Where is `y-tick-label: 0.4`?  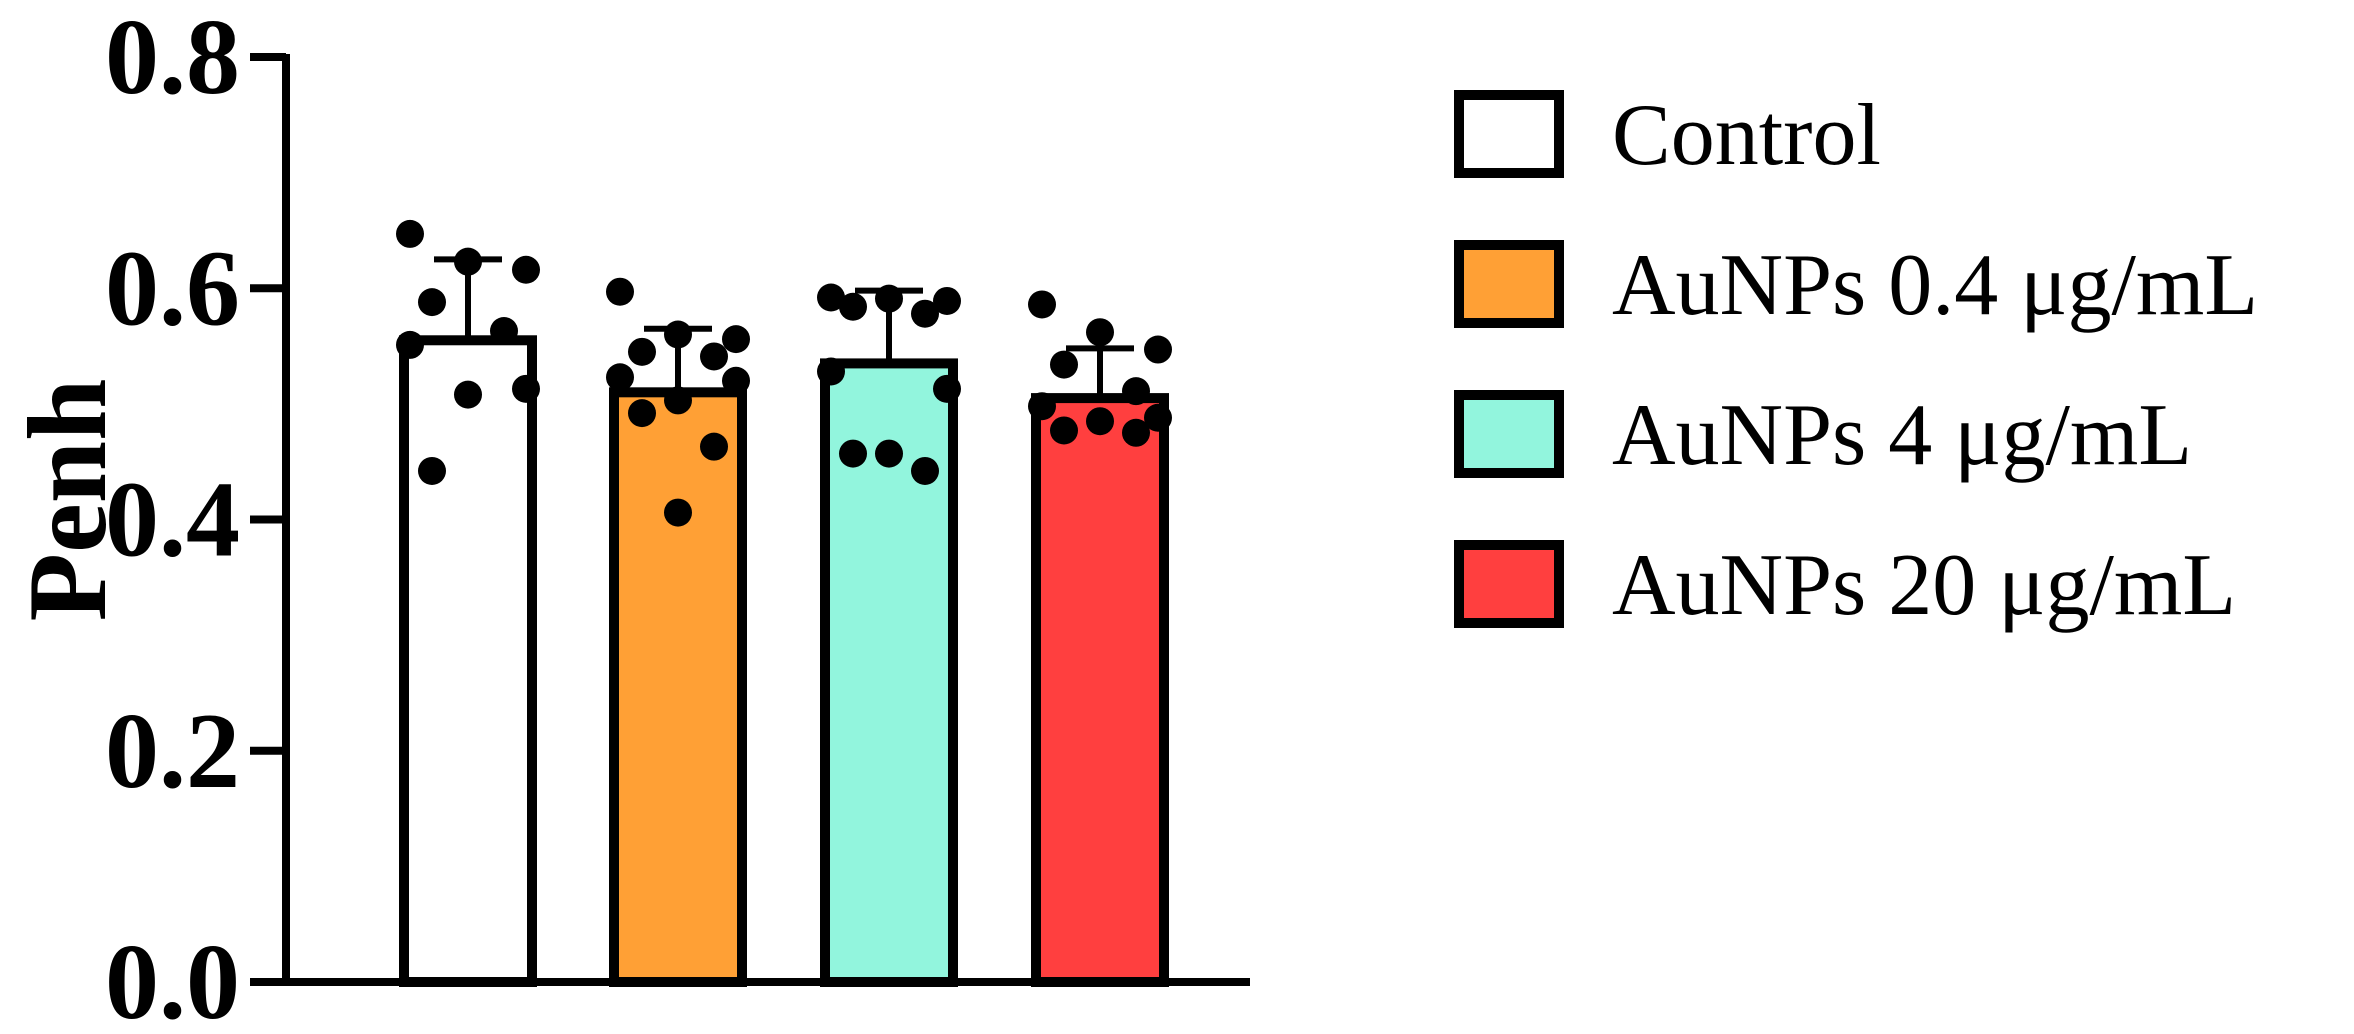 y-tick-label: 0.4 is located at coordinates (172, 520).